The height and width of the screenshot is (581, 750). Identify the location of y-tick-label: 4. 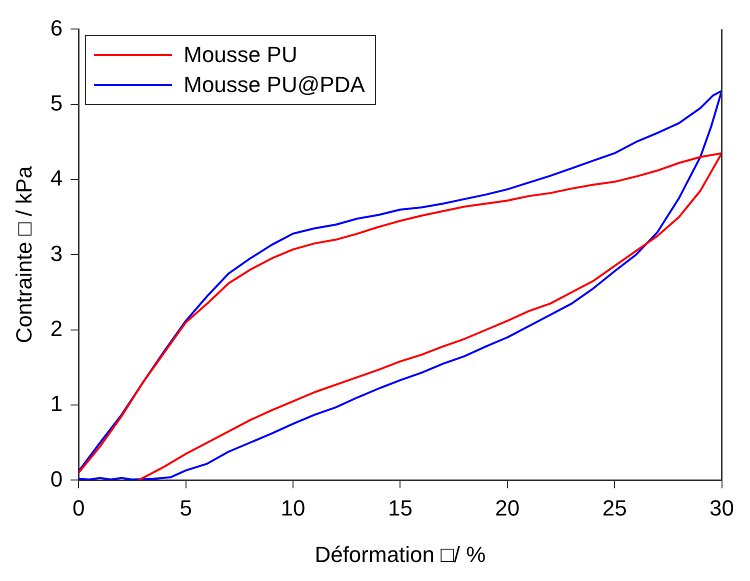
(56, 178).